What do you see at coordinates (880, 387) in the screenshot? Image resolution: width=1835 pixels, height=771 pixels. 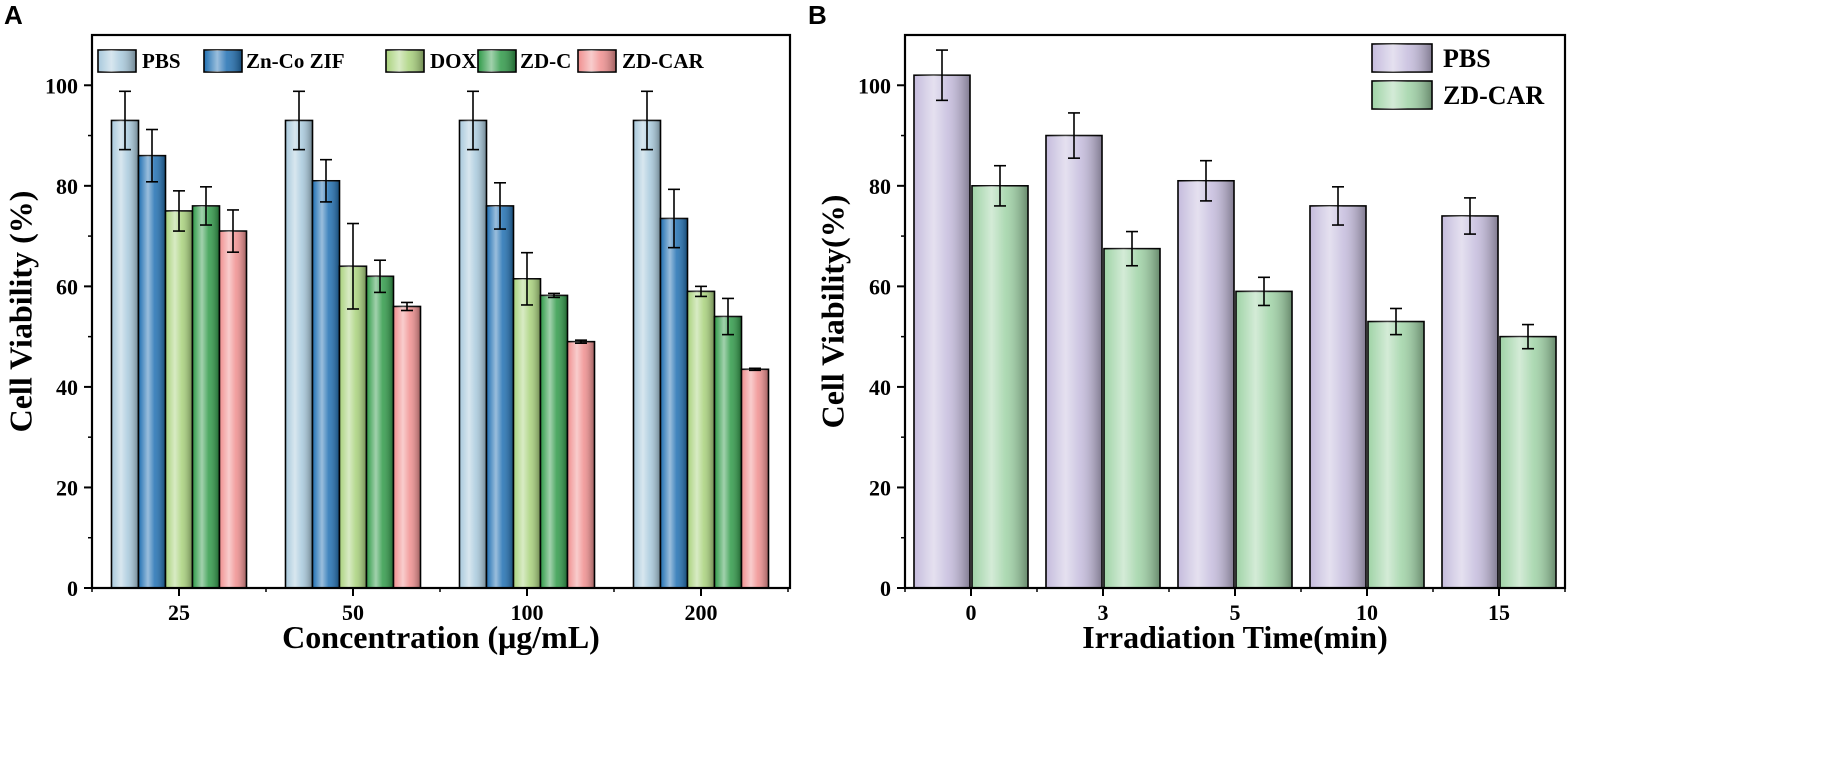 I see `panel-b-ytick-label: 40` at bounding box center [880, 387].